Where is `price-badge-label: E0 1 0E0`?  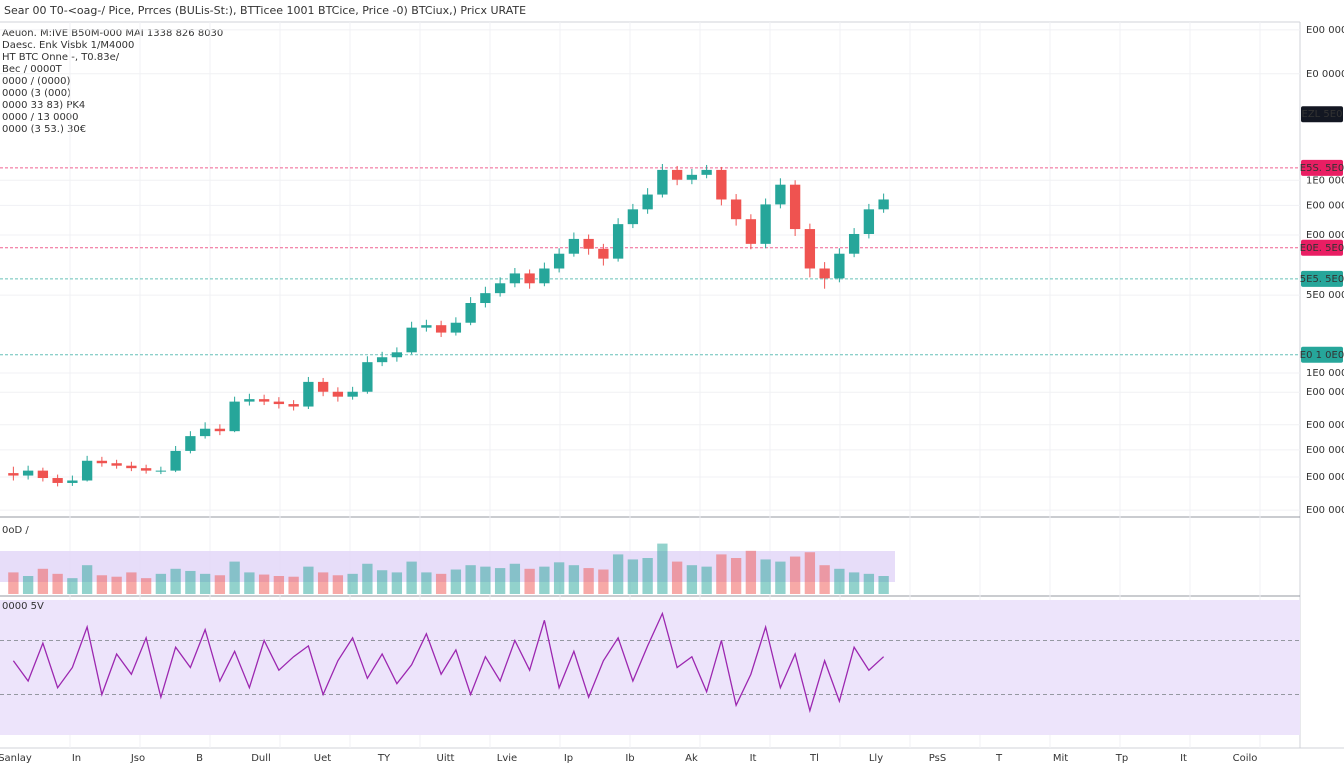
price-badge-label: E0 1 0E0 is located at coordinates (1322, 355).